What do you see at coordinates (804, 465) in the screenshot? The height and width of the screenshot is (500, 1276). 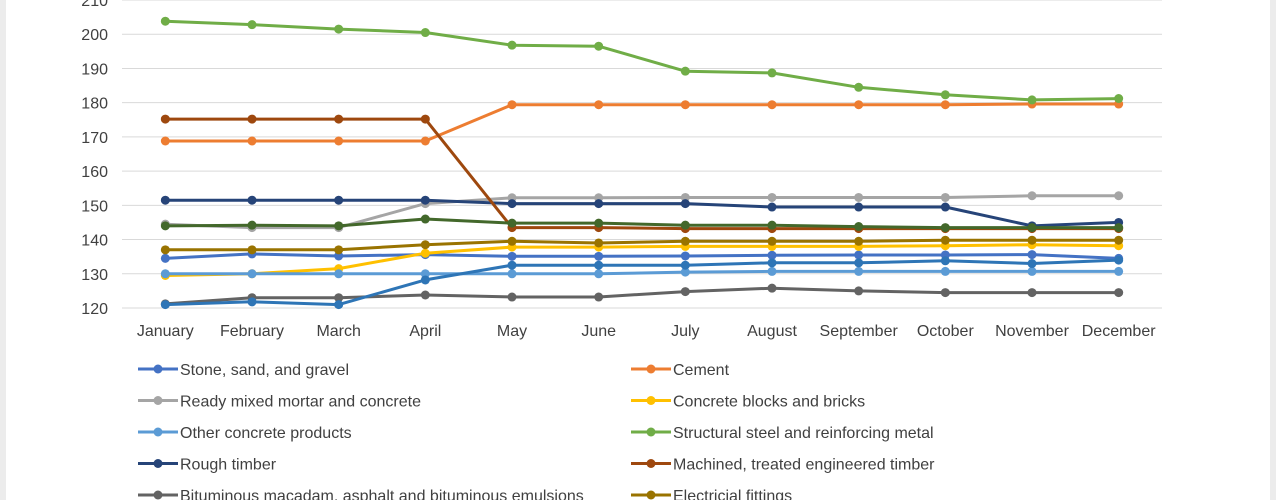 I see `legend-label: Machined, treated engineered timber` at bounding box center [804, 465].